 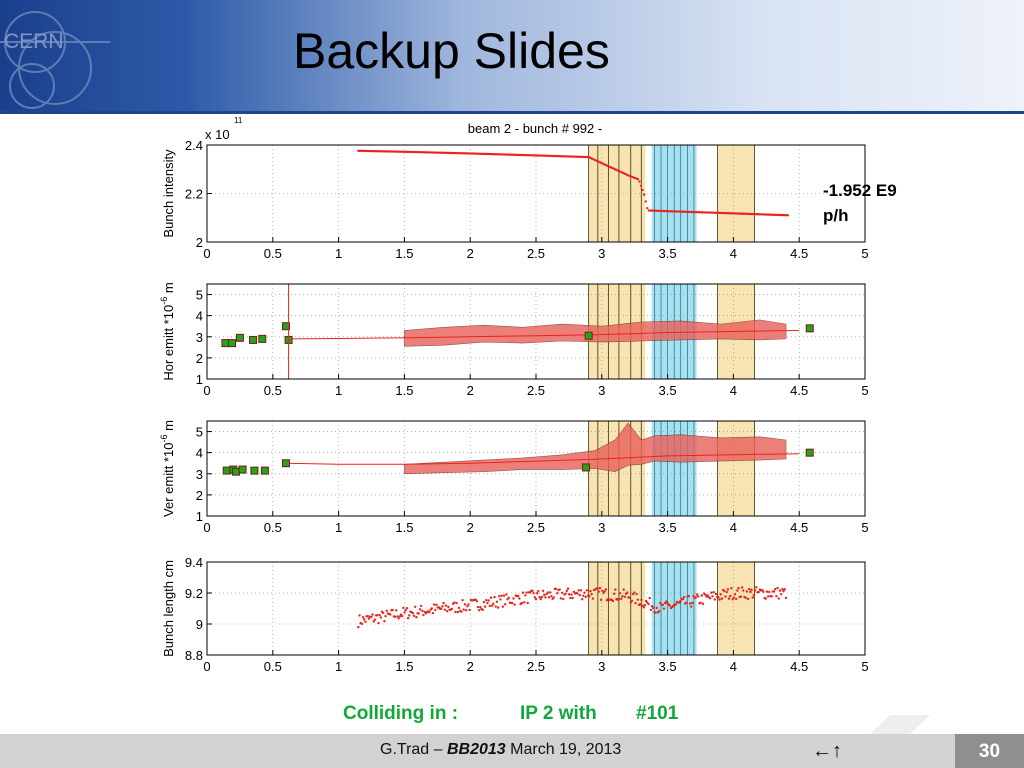 What do you see at coordinates (199, 624) in the screenshot?
I see `y-tick-label: 9` at bounding box center [199, 624].